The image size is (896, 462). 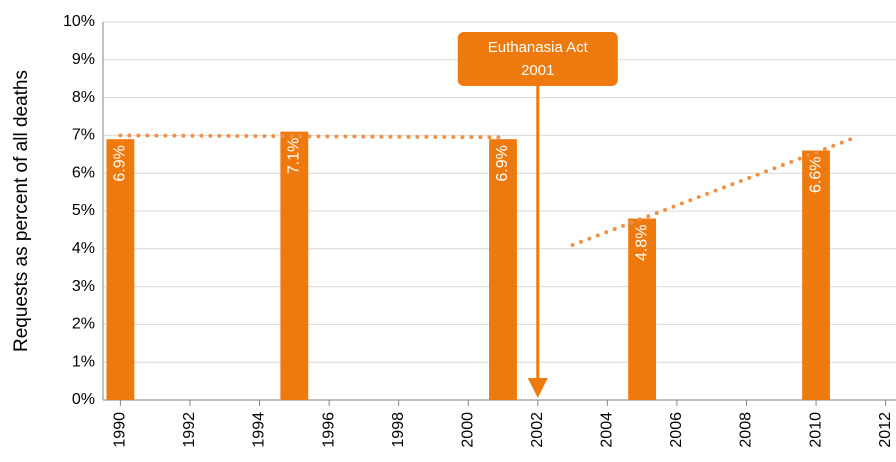 I want to click on x-tick-label: 2002, so click(x=537, y=430).